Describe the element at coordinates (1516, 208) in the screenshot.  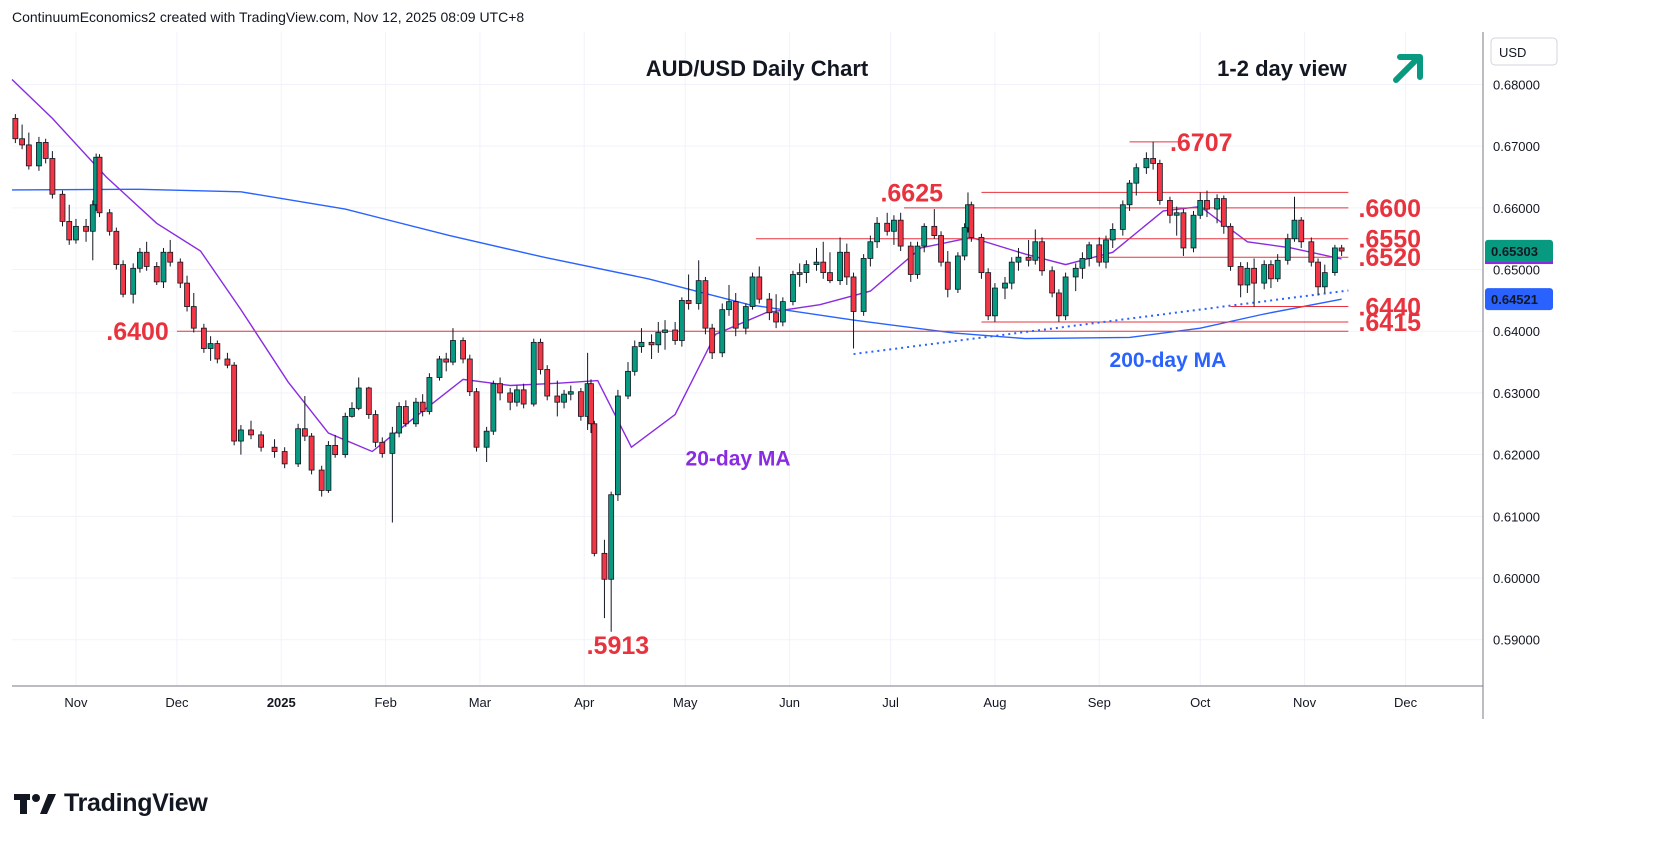
I see `price-tick-label: 0.66000` at that location.